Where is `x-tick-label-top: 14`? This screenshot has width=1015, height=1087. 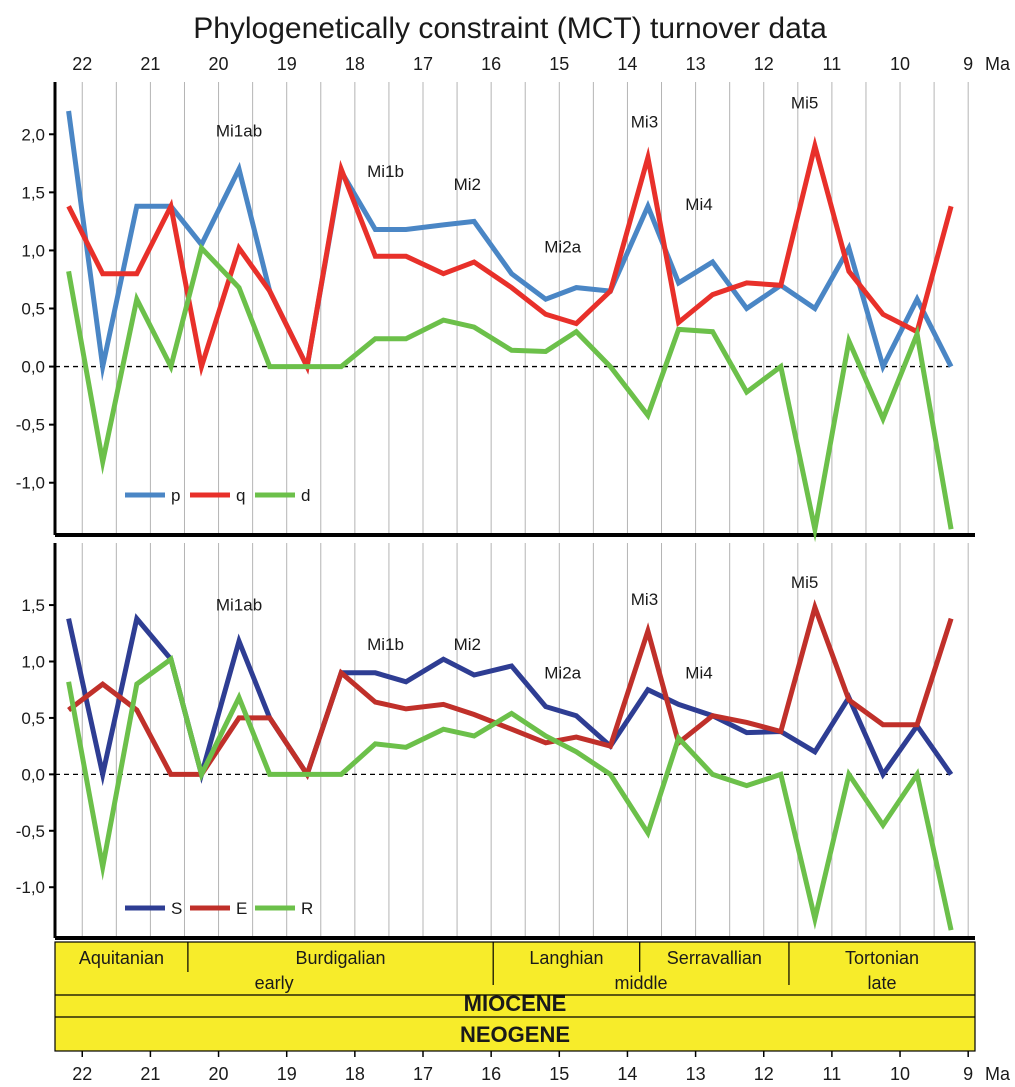 x-tick-label-top: 14 is located at coordinates (627, 64).